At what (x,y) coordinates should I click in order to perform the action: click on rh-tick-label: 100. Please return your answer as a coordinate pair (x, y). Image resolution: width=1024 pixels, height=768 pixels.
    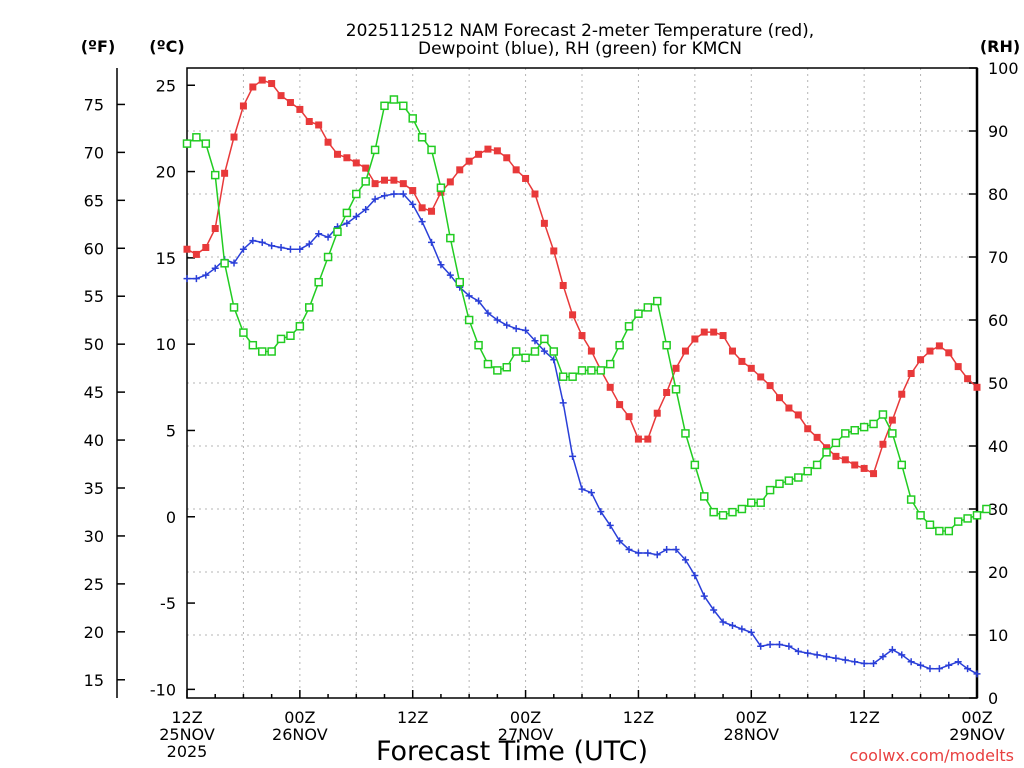
    Looking at the image, I should click on (1003, 68).